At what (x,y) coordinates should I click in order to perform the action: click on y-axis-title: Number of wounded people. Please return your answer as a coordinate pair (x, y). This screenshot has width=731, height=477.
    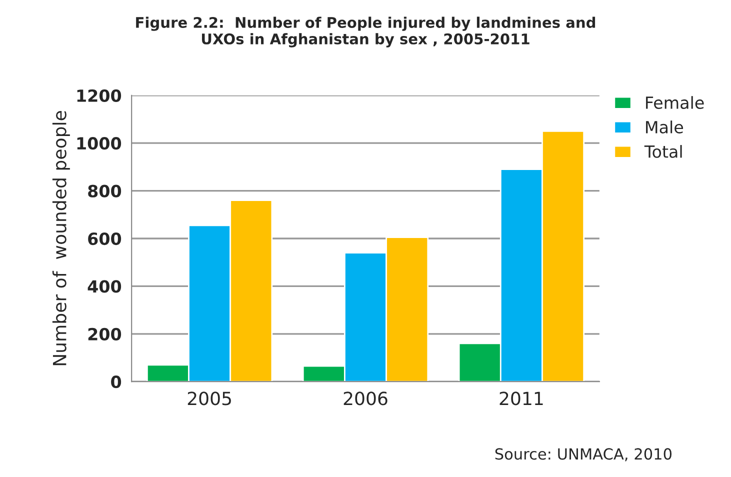
    Looking at the image, I should click on (61, 238).